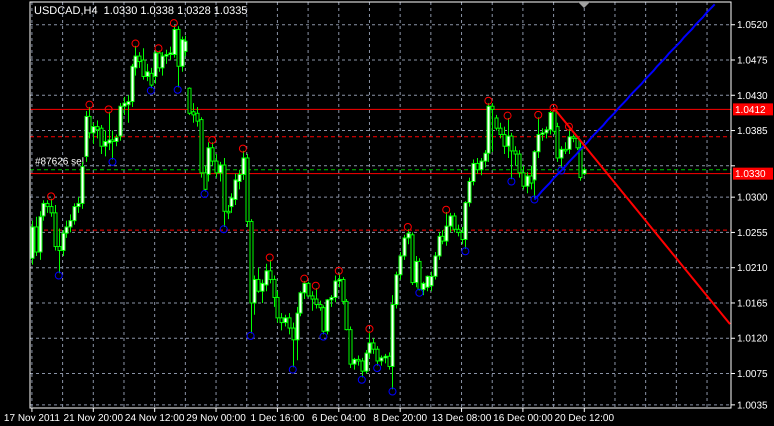  What do you see at coordinates (94, 418) in the screenshot?
I see `x-tick-label: 21 Nov 20:00` at bounding box center [94, 418].